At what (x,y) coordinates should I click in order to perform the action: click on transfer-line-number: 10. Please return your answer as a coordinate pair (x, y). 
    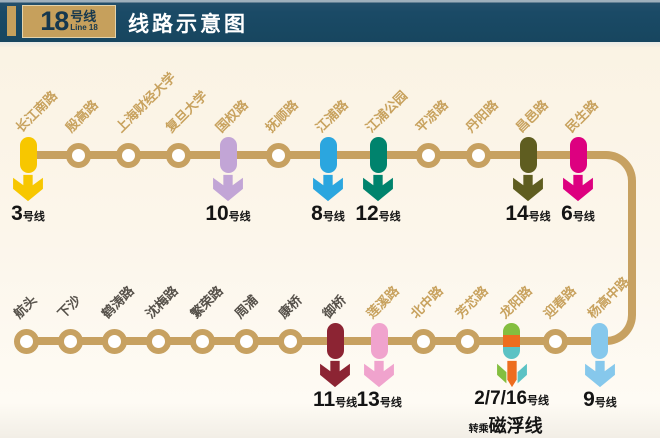
    Looking at the image, I should click on (217, 213).